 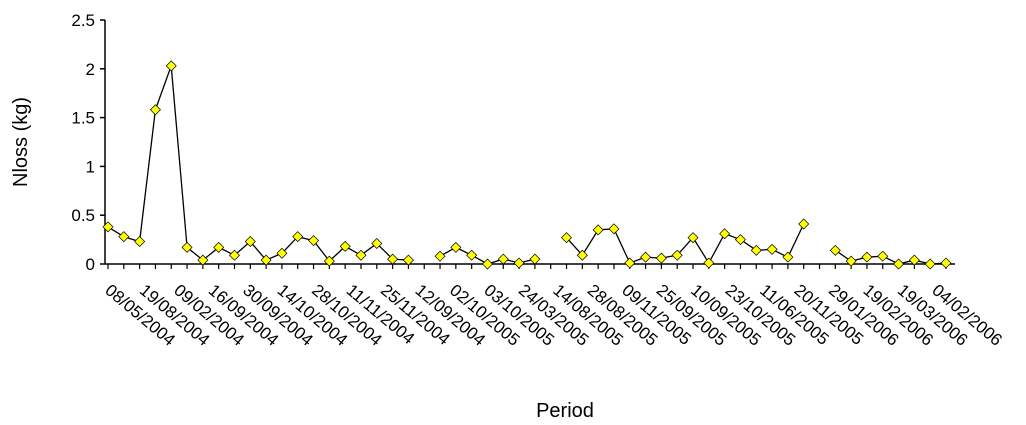 I want to click on y-tick-label: 2.5, so click(x=83, y=20).